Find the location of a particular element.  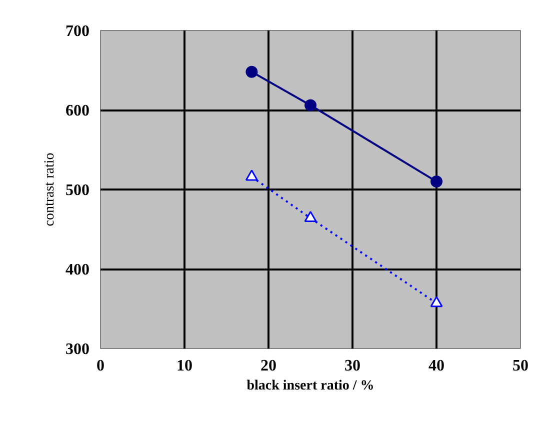

y-tick-label: 700 is located at coordinates (78, 31).